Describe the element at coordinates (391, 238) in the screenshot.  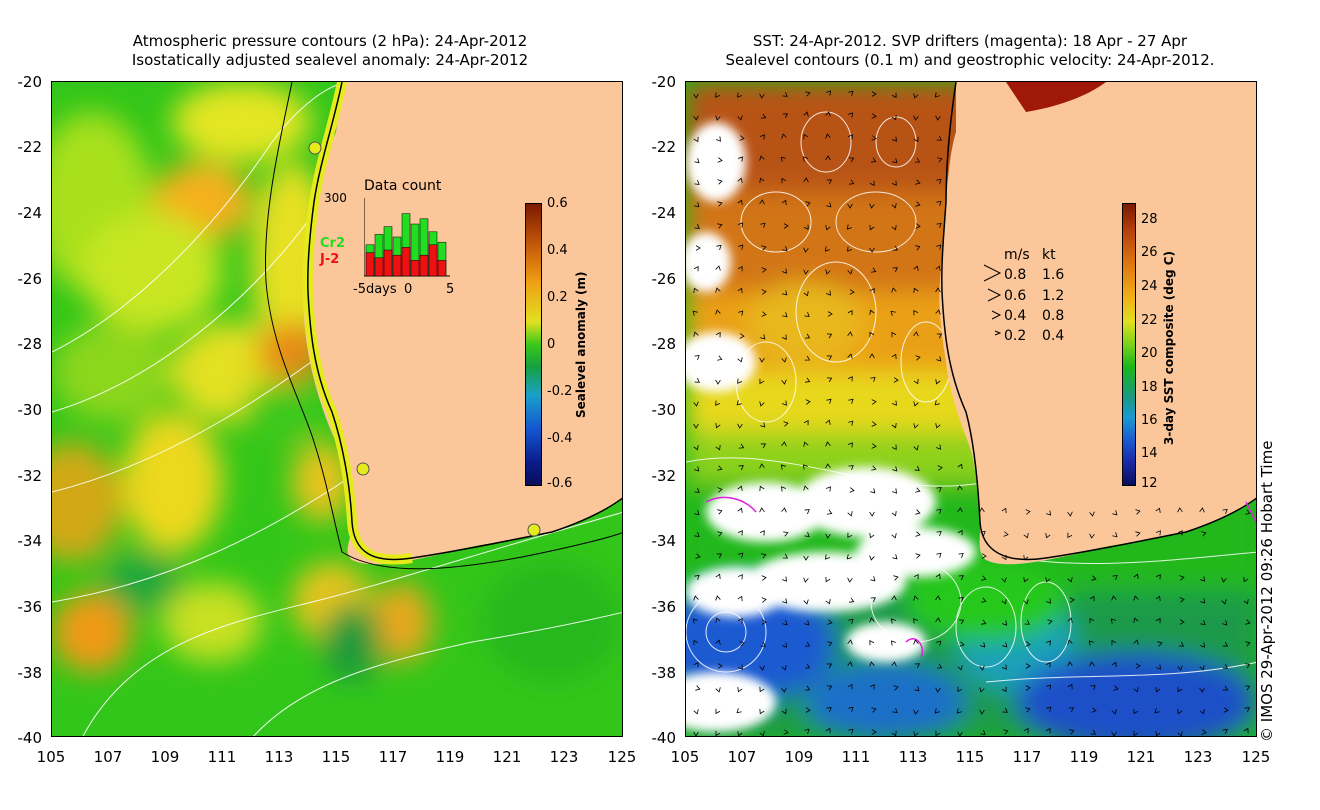
I see `data-count-inset: Data count 300 Cr2 J-2 -5days 0 5` at that location.